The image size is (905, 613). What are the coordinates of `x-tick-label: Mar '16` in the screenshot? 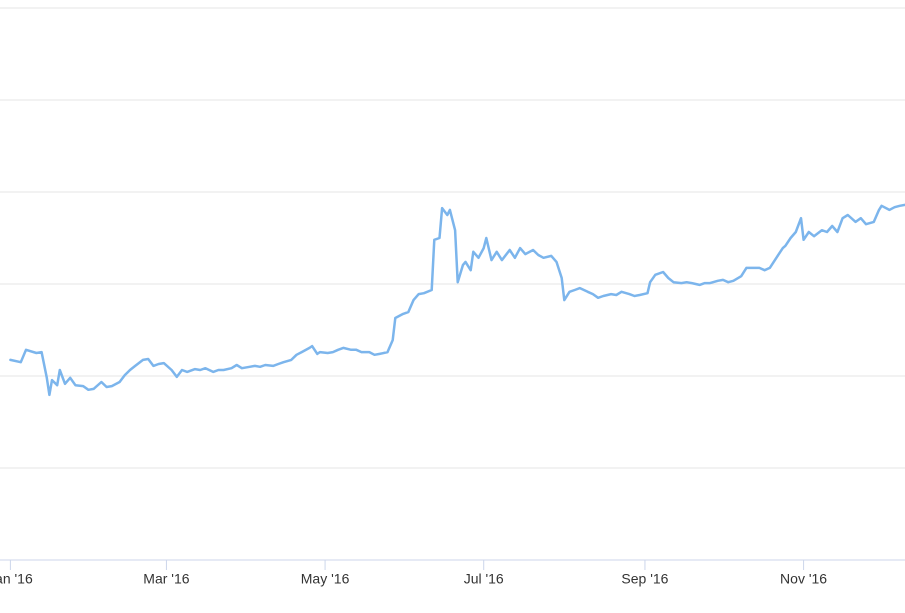 It's located at (166, 579).